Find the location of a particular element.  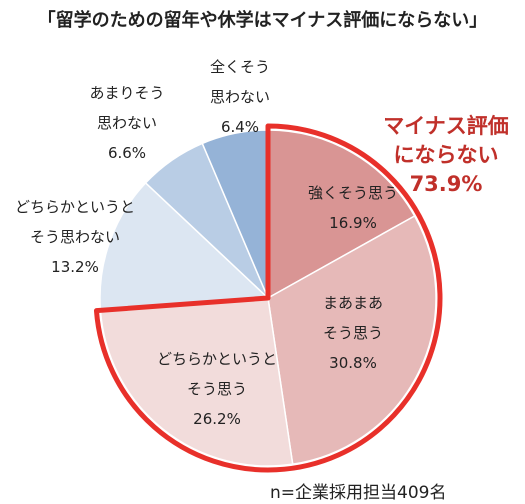

pie-slice-rather-agree is located at coordinates (196, 382).